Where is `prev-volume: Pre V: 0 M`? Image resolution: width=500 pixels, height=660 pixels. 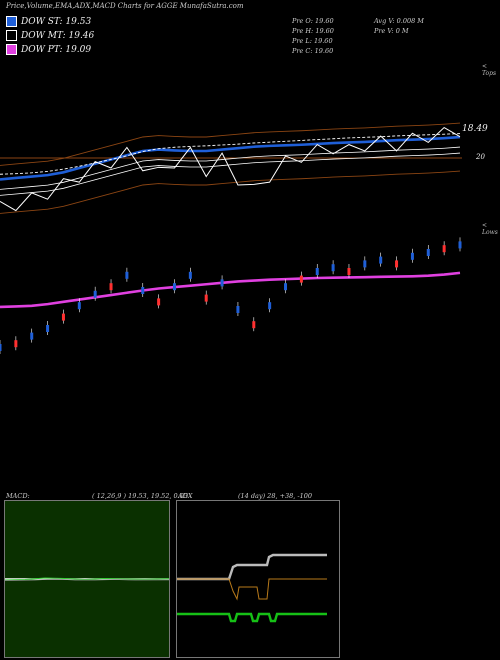 prev-volume: Pre V: 0 M is located at coordinates (391, 31).